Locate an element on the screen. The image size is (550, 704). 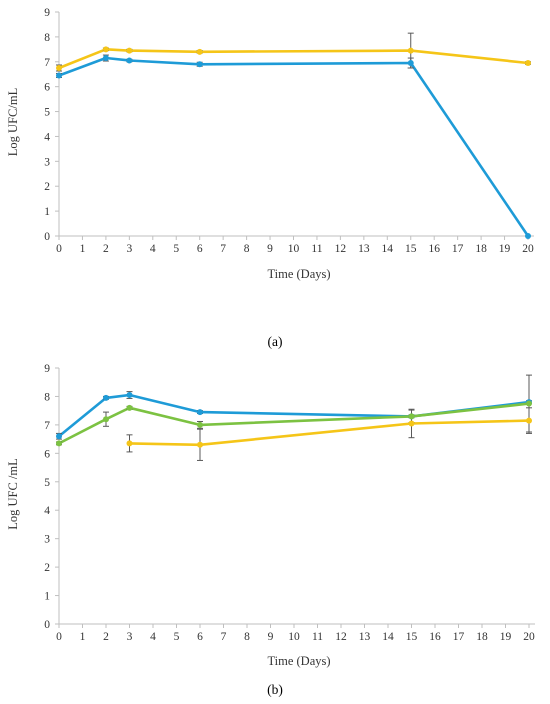
chart-a-x-tick-label: 7 is located at coordinates (223, 249).